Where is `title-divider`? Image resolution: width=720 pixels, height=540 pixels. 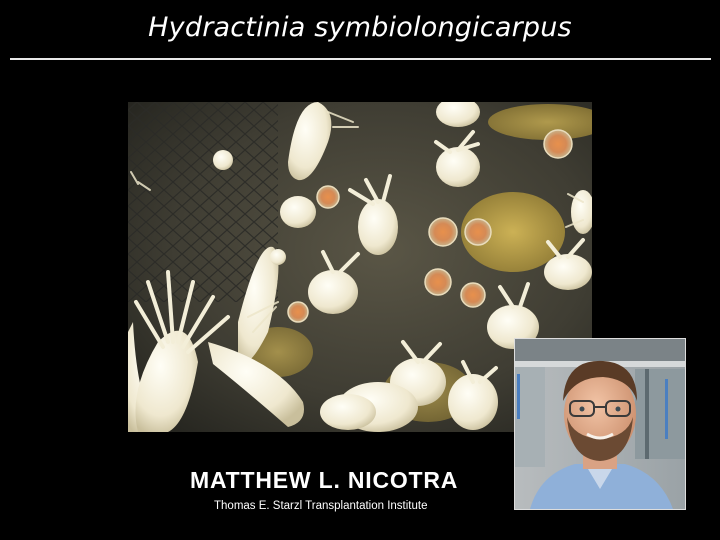
title-divider is located at coordinates (360, 59).